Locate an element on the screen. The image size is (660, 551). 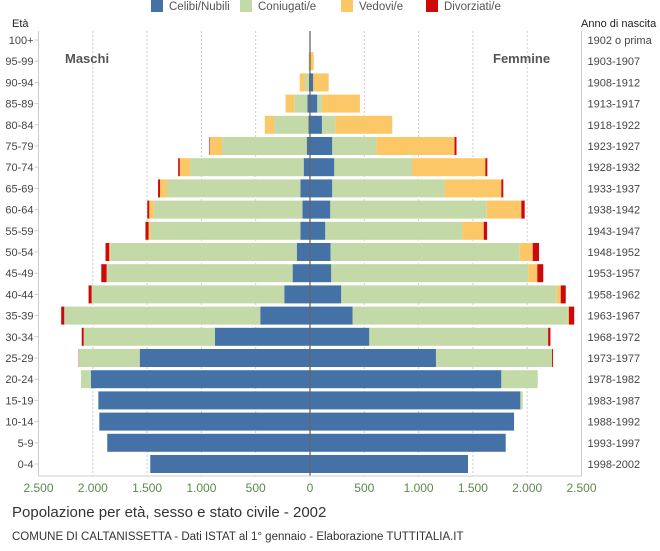
age-label: 30-34 is located at coordinates (19, 338).